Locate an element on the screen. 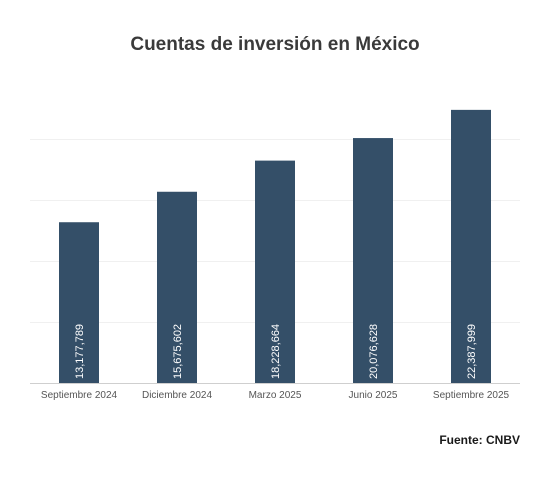 The image size is (550, 481). x-tick-label: Septiembre 2025 is located at coordinates (471, 395).